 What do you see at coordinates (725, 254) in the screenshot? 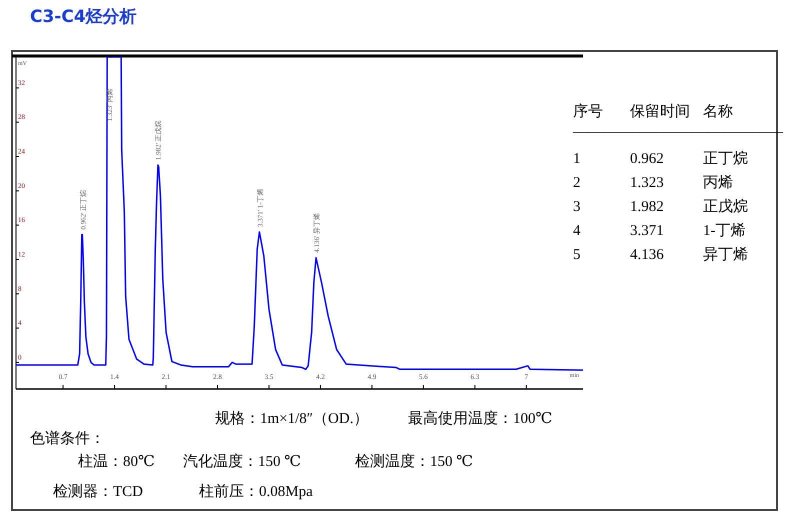
I see `text: 异丁烯` at bounding box center [725, 254].